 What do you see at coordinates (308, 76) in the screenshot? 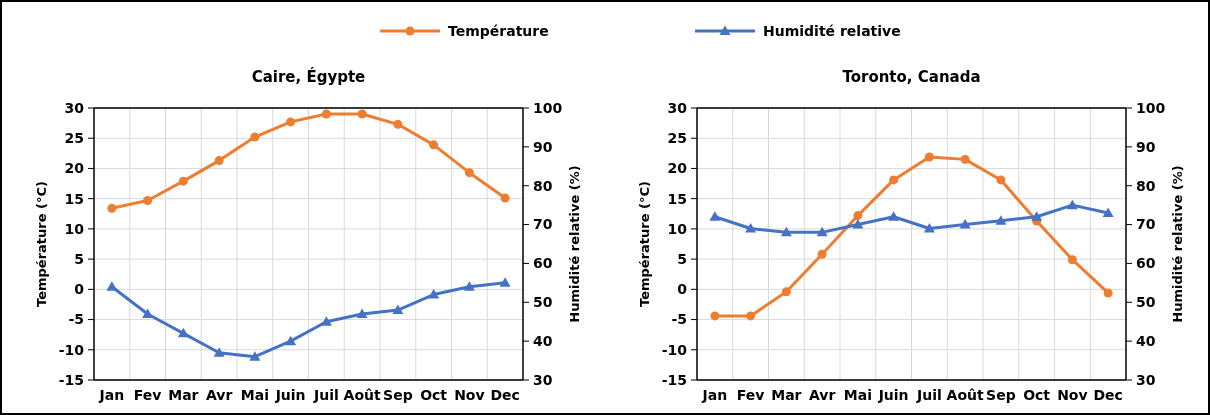
I see `chart-title: Caire, Égypte` at bounding box center [308, 76].